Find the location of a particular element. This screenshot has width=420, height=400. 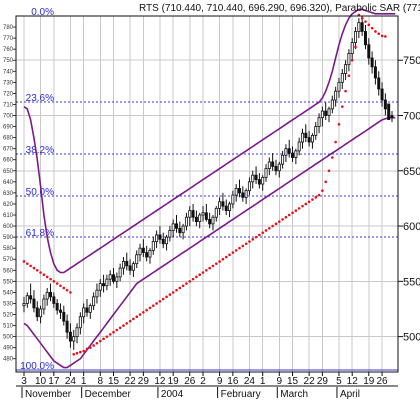

x-month-label: March is located at coordinates (294, 394).